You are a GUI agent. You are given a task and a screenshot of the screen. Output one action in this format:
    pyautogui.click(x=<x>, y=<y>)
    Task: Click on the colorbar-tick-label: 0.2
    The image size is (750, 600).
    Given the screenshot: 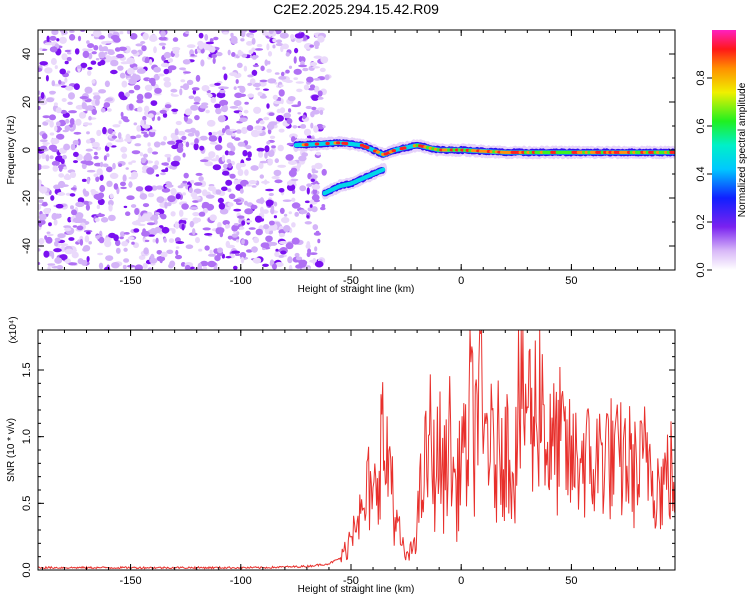 What is the action you would take?
    pyautogui.click(x=701, y=221)
    